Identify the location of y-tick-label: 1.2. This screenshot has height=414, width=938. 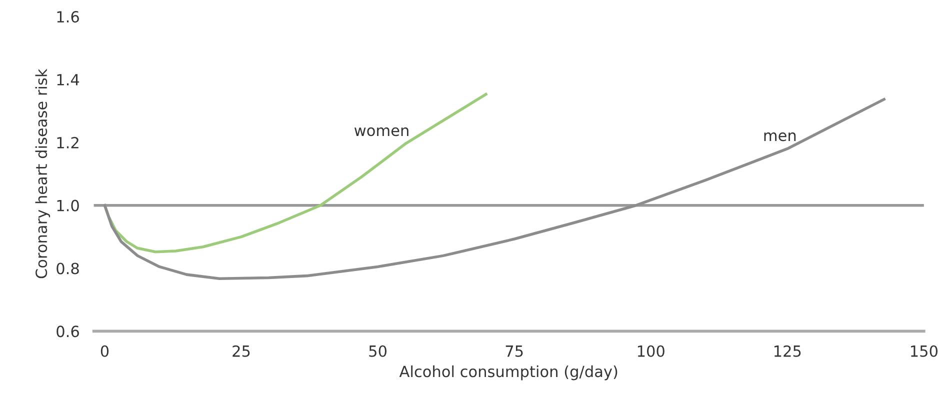
(67, 142).